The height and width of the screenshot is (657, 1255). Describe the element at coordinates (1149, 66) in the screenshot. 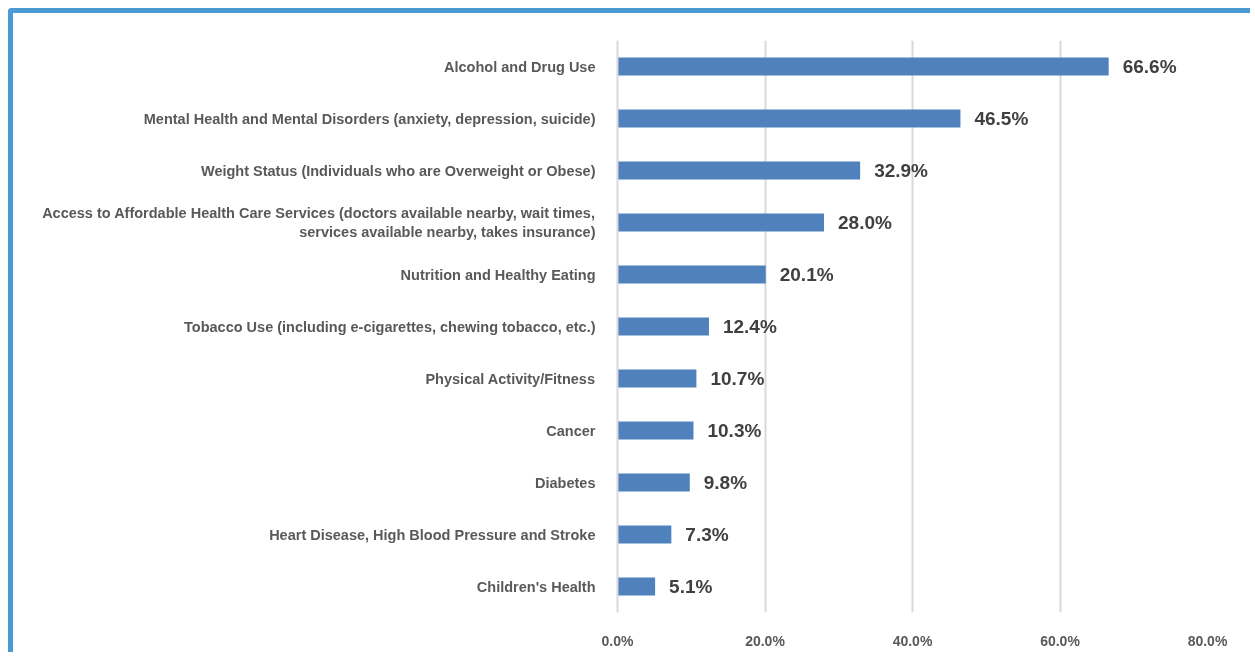

I see `data-label: 66.6%` at that location.